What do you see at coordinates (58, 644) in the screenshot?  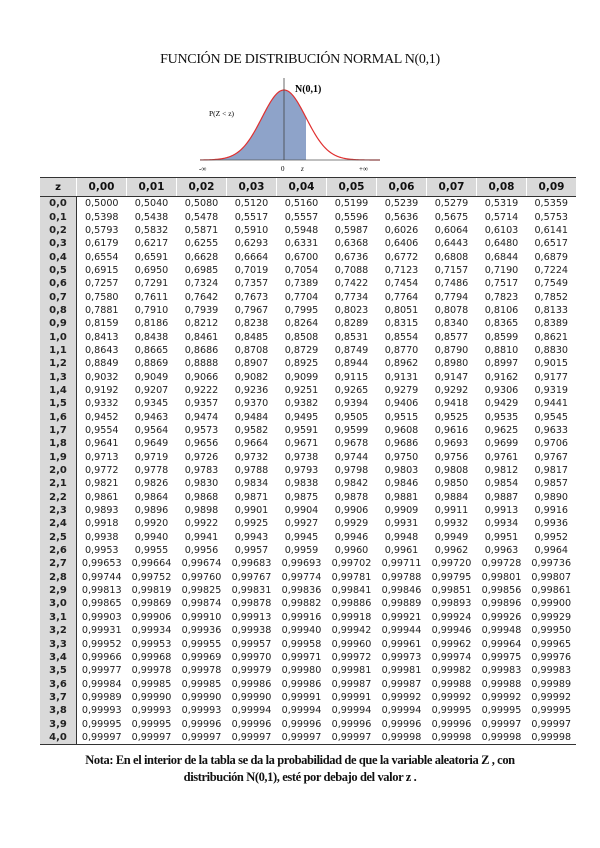 I see `row-z-value: 3,3` at bounding box center [58, 644].